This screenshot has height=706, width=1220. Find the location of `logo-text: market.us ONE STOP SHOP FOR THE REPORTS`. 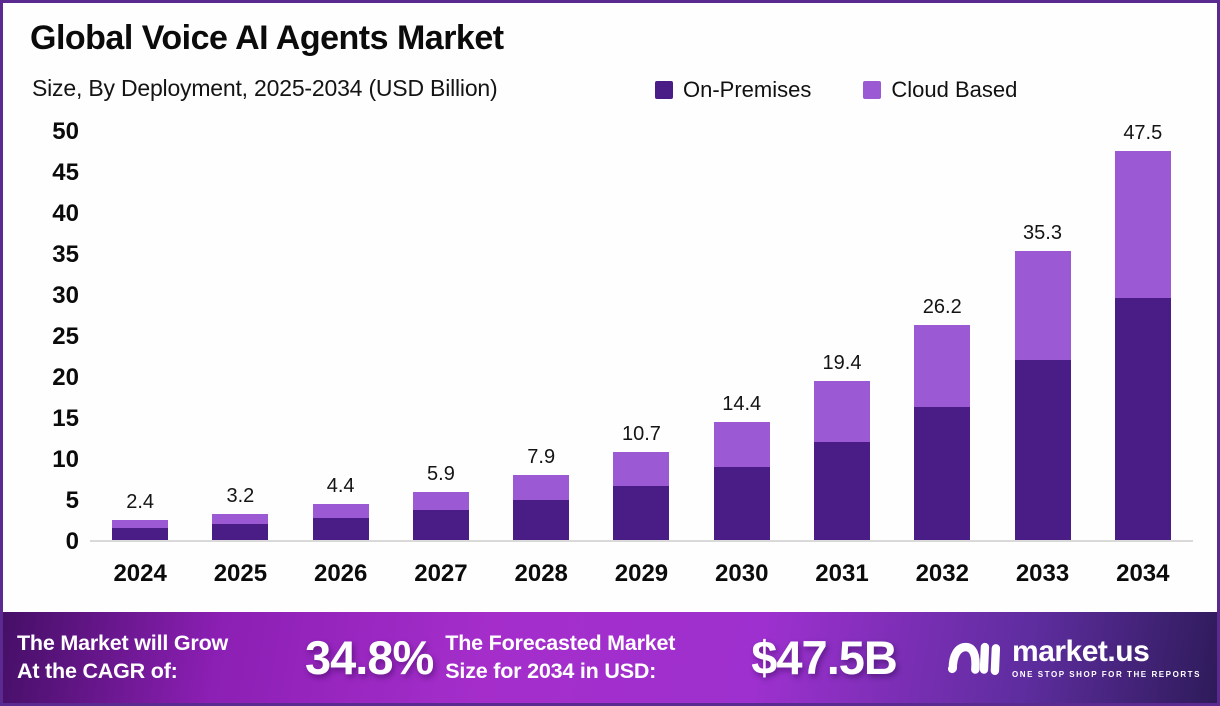

logo-text: market.us ONE STOP SHOP FOR THE REPORTS is located at coordinates (1106, 656).